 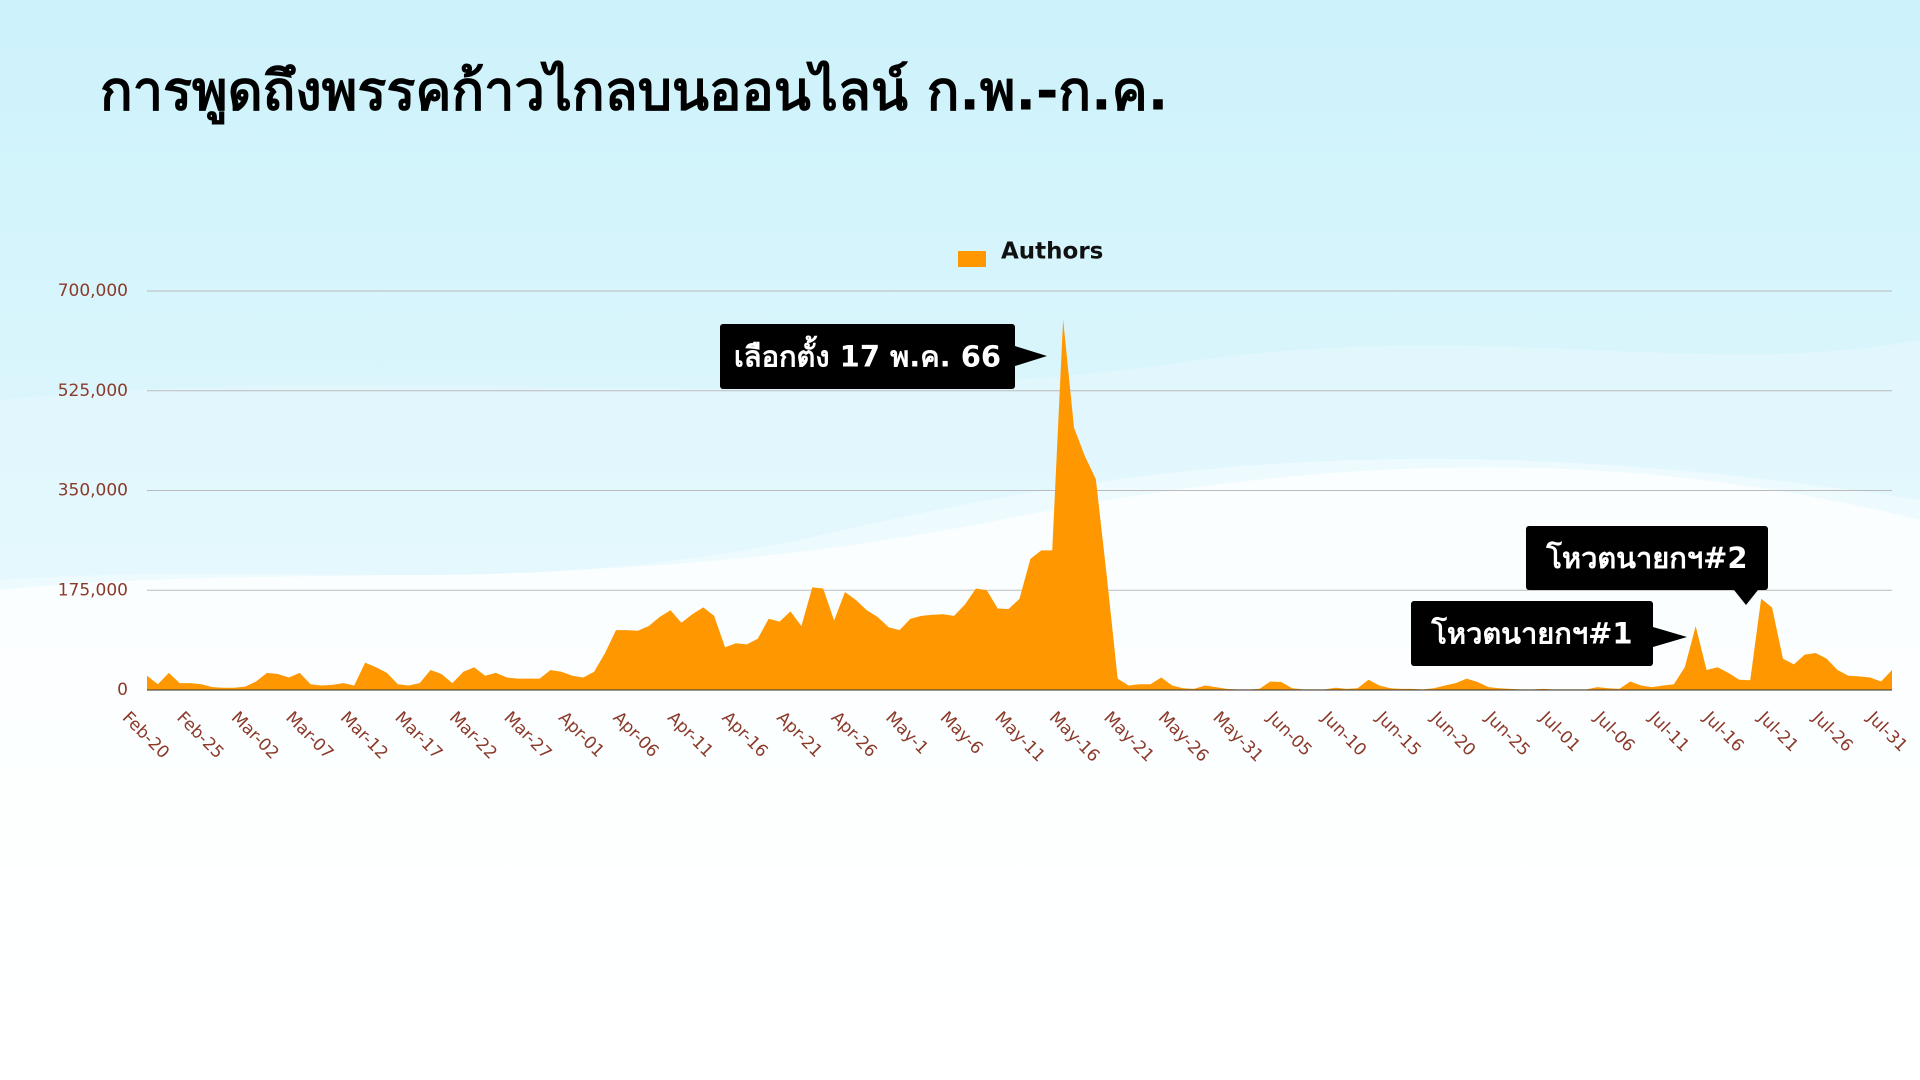 What do you see at coordinates (1052, 252) in the screenshot?
I see `legend-label: Authors` at bounding box center [1052, 252].